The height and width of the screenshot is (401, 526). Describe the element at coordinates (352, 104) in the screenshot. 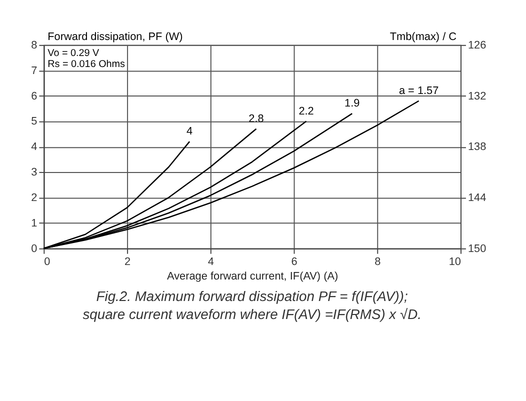

I see `series-label: 1.9` at that location.